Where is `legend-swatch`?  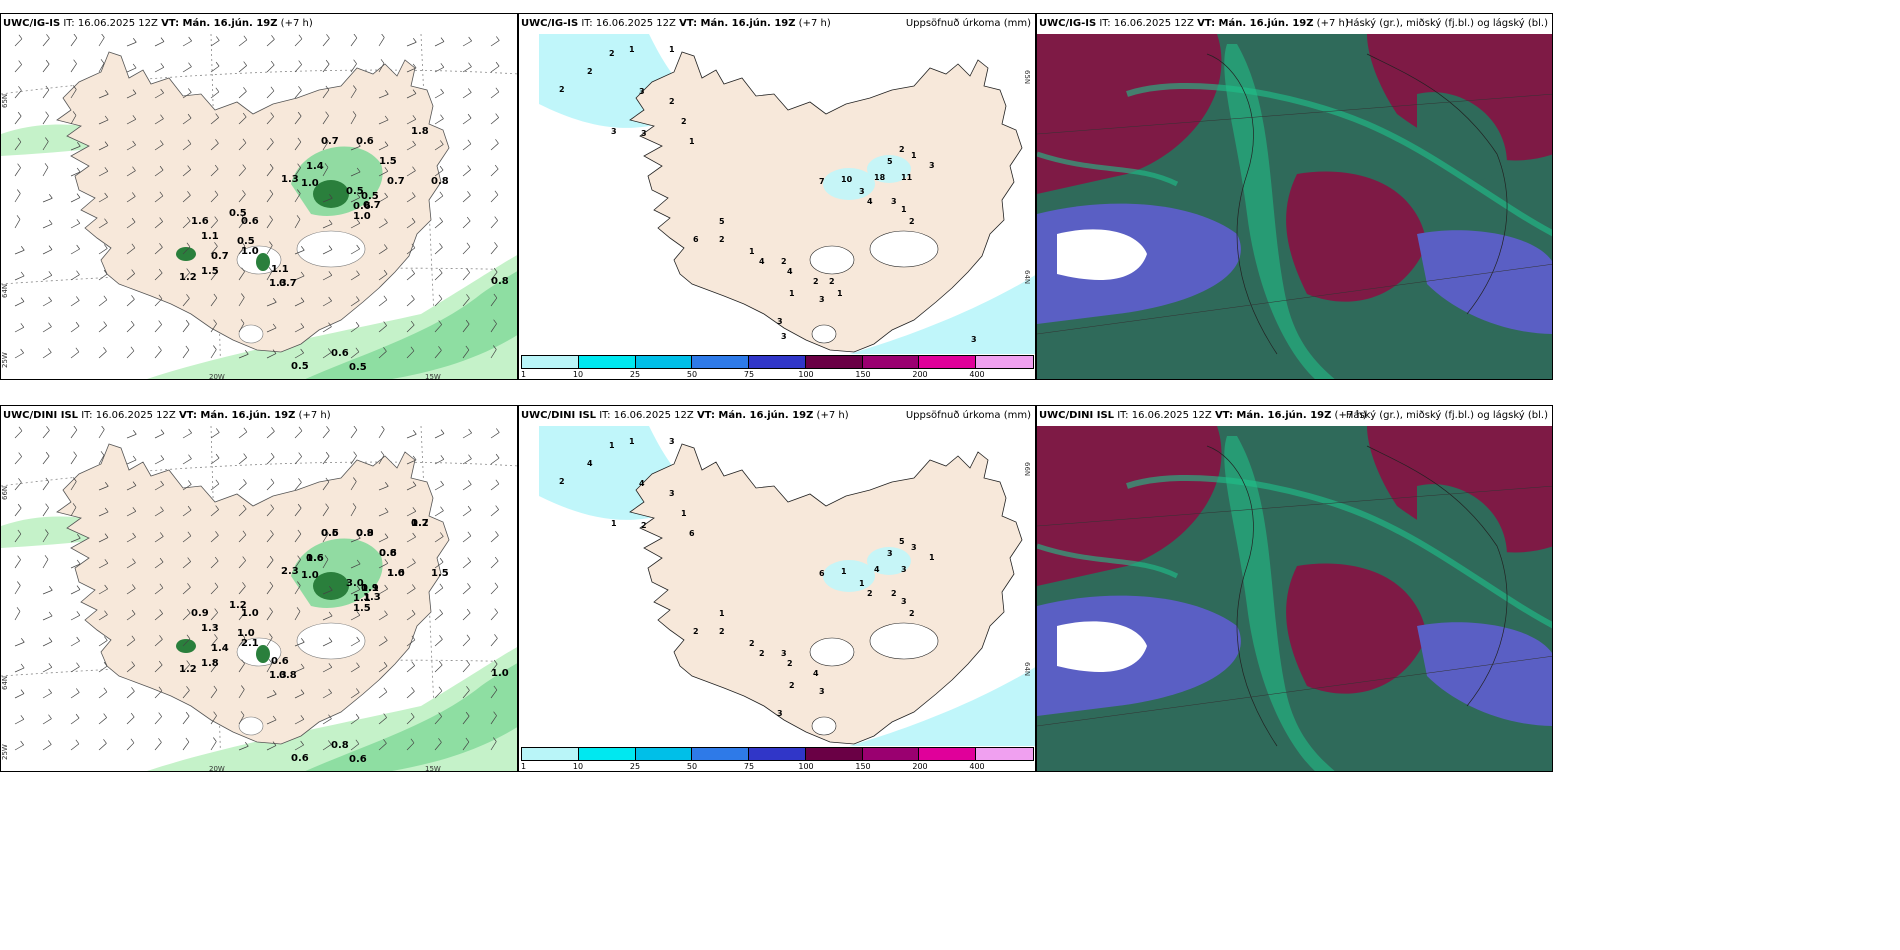 legend-swatch is located at coordinates (721, 362).